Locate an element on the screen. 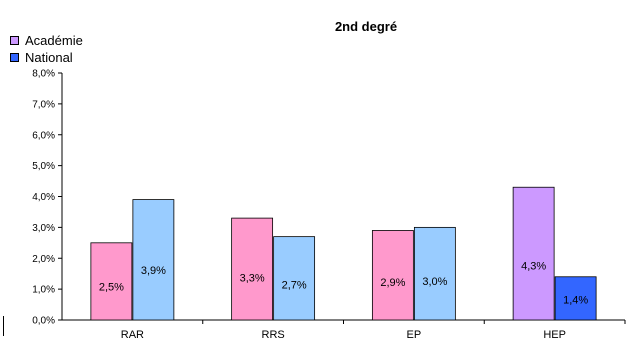 Image resolution: width=627 pixels, height=340 pixels. data-label: 3,0% is located at coordinates (434, 282).